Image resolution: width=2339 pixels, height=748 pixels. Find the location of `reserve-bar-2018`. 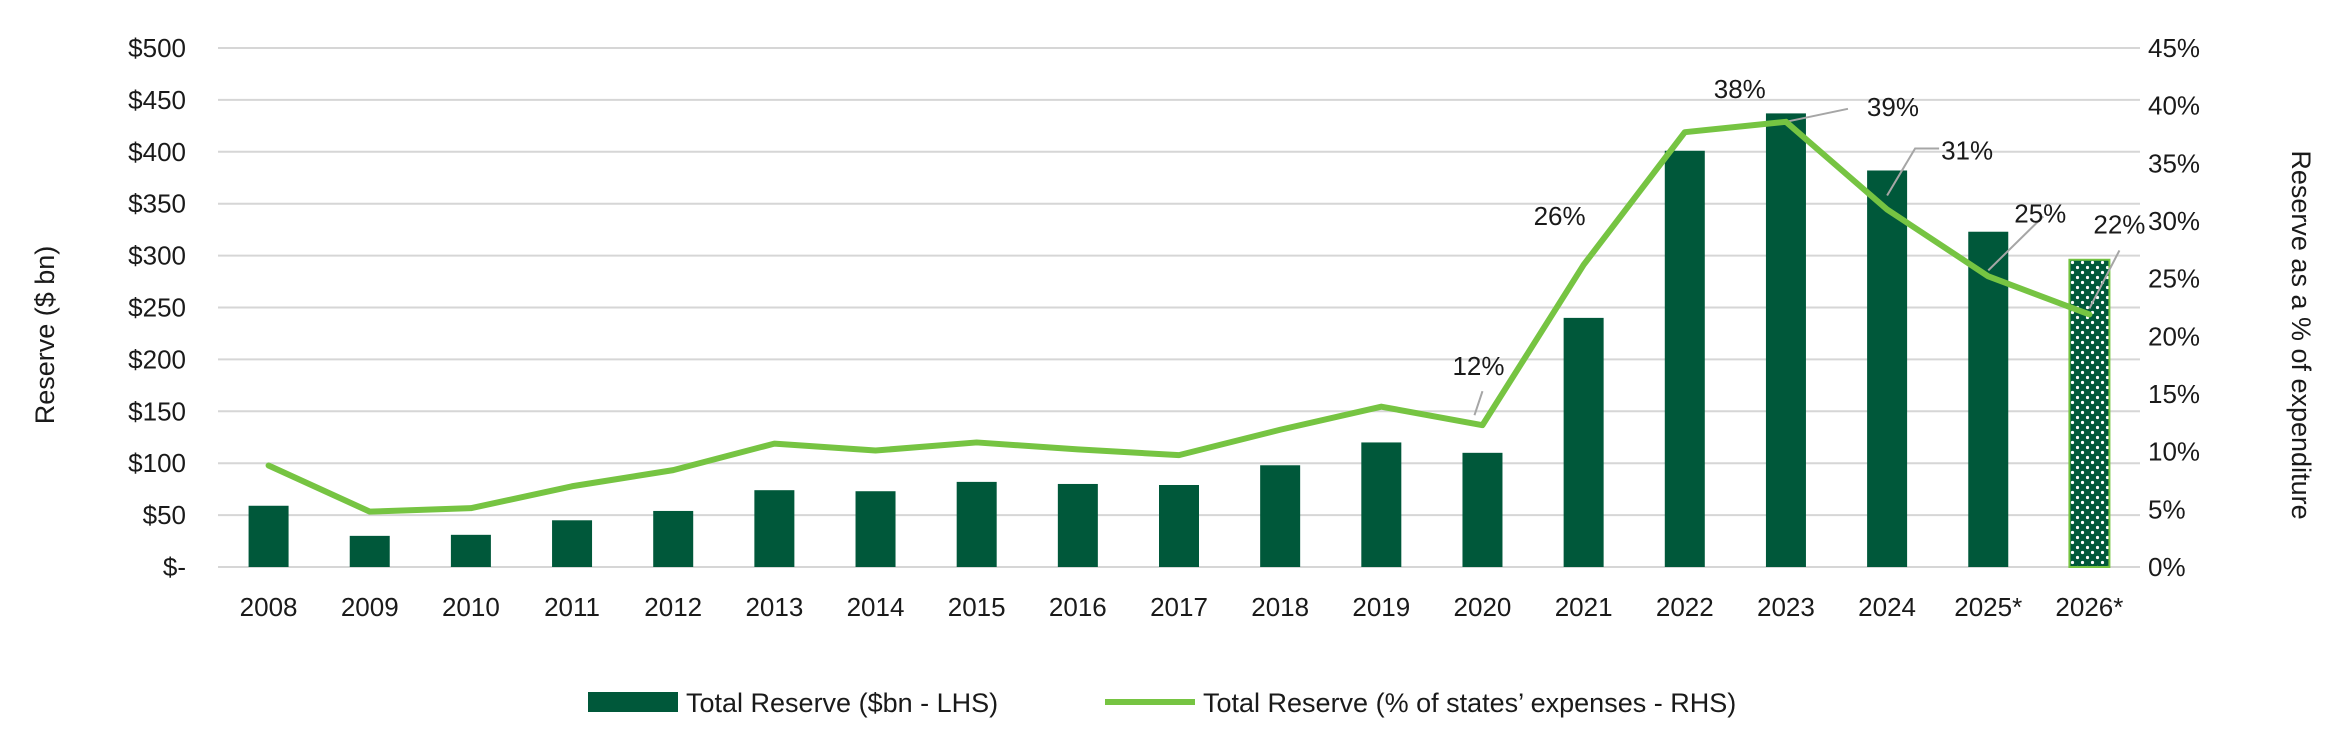

reserve-bar-2018 is located at coordinates (1280, 516).